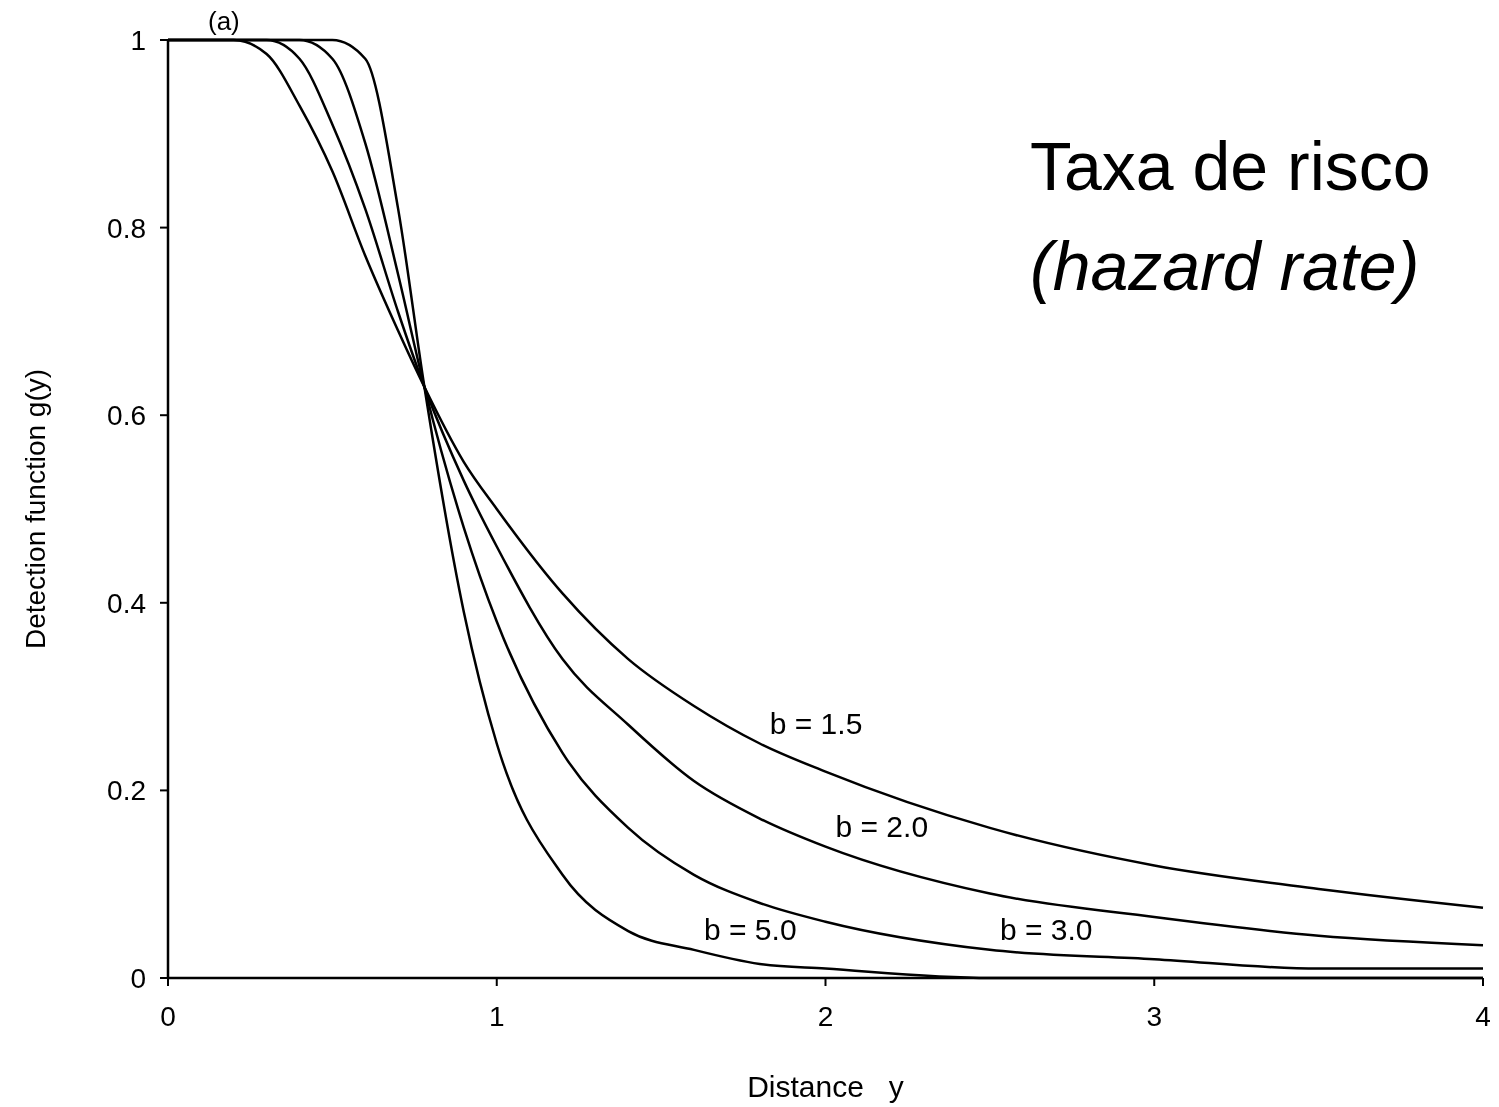  What do you see at coordinates (126, 603) in the screenshot?
I see `y-tick-label: 0.4` at bounding box center [126, 603].